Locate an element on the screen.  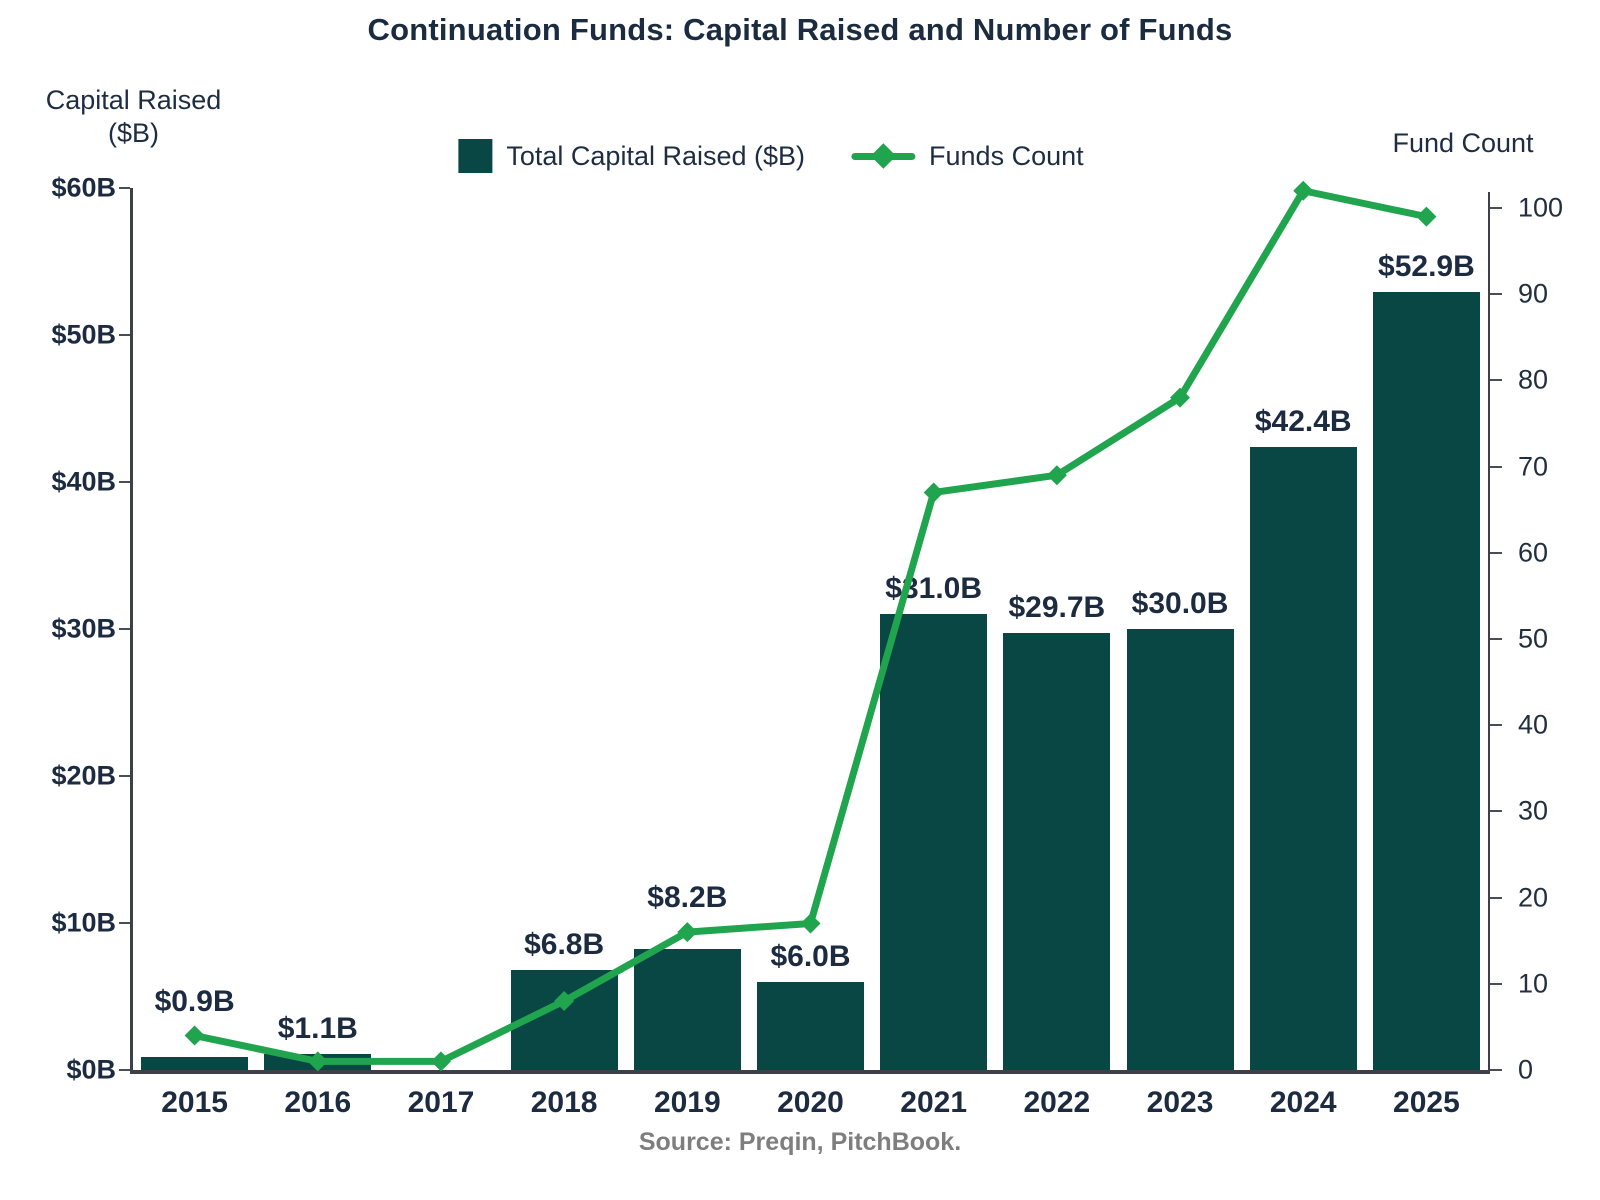
right-axis-line is located at coordinates (1489, 632).